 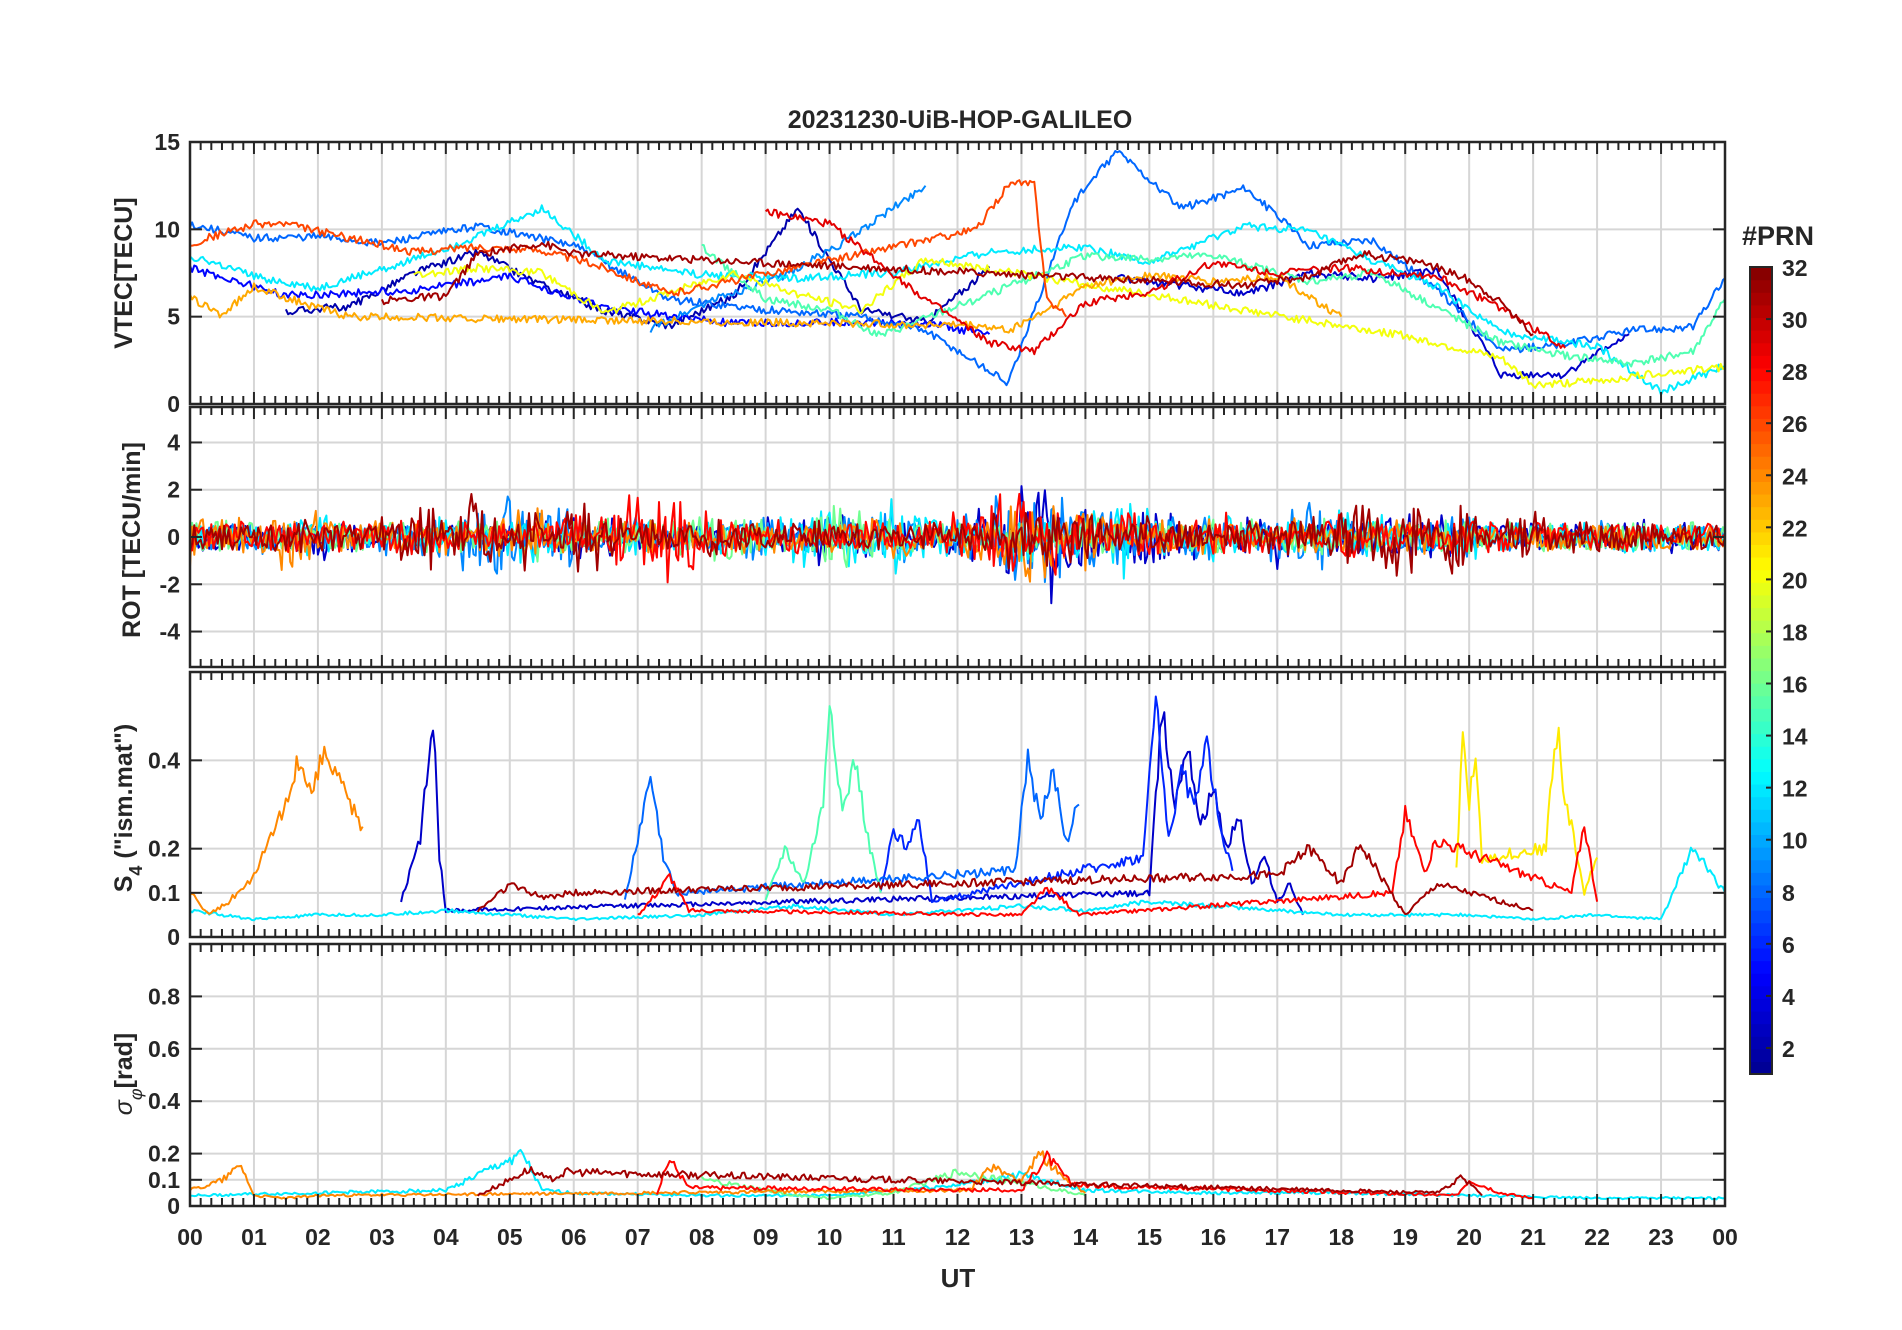 What do you see at coordinates (574, 1237) in the screenshot?
I see `x-tick-label: 06` at bounding box center [574, 1237].